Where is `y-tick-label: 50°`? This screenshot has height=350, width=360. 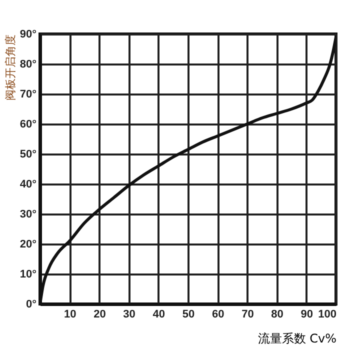 y-tick-label: 50° is located at coordinates (28, 154).